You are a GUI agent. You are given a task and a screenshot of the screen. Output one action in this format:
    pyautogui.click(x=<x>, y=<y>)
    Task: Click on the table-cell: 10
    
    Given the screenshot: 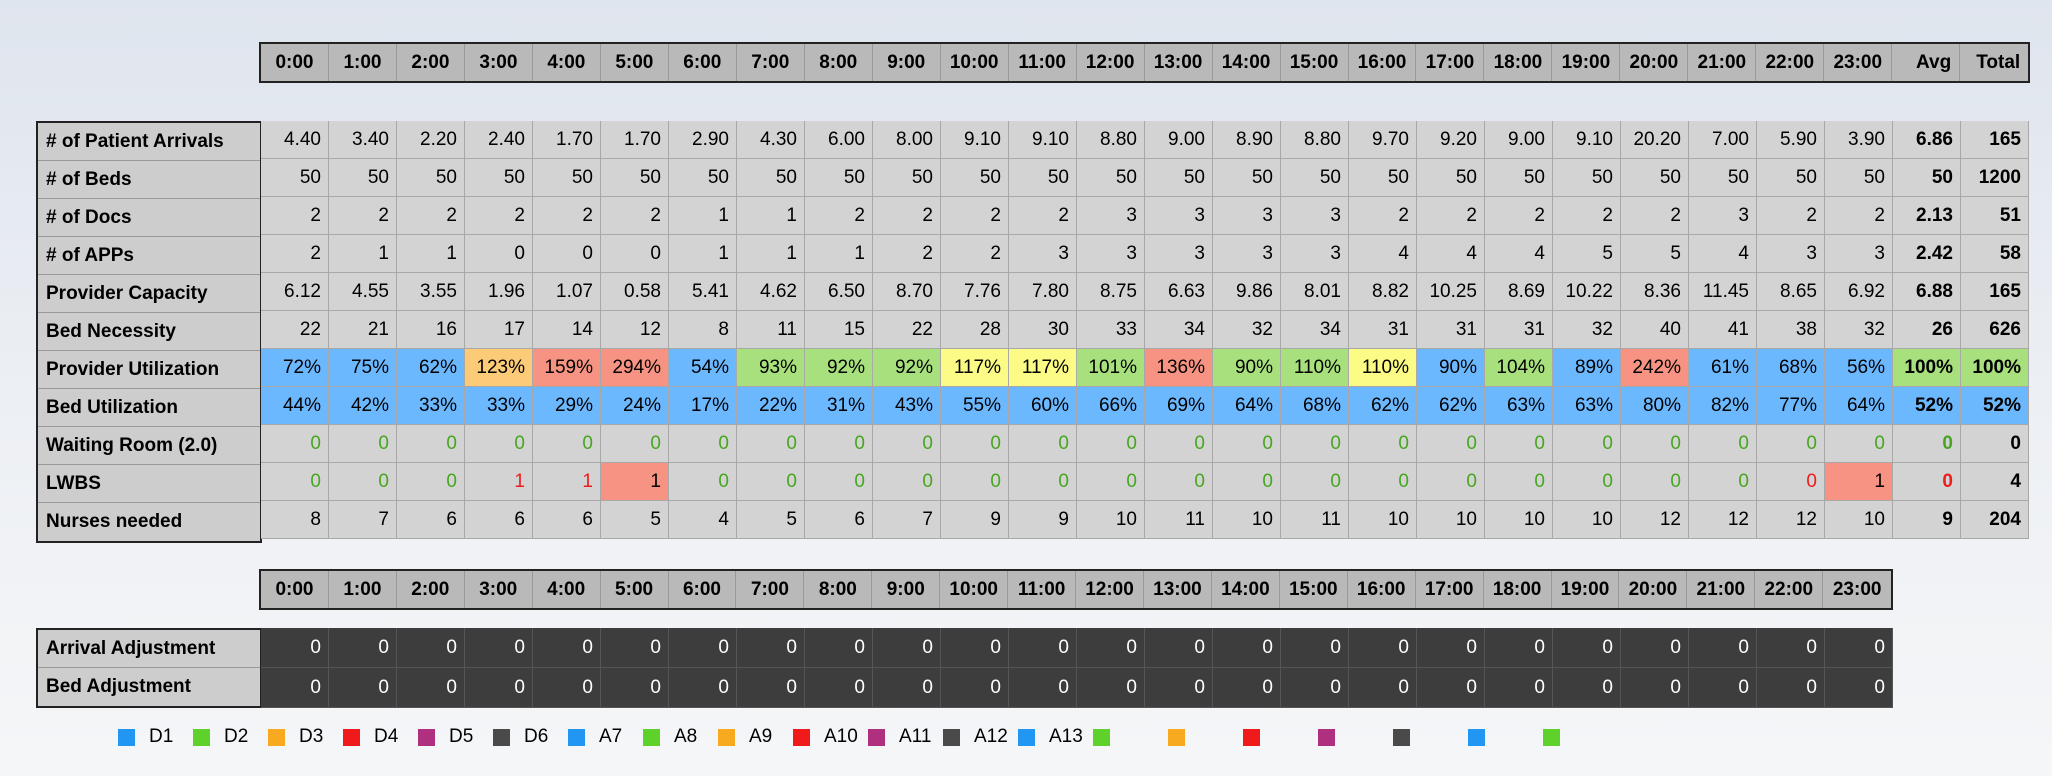 What is the action you would take?
    pyautogui.click(x=1247, y=520)
    